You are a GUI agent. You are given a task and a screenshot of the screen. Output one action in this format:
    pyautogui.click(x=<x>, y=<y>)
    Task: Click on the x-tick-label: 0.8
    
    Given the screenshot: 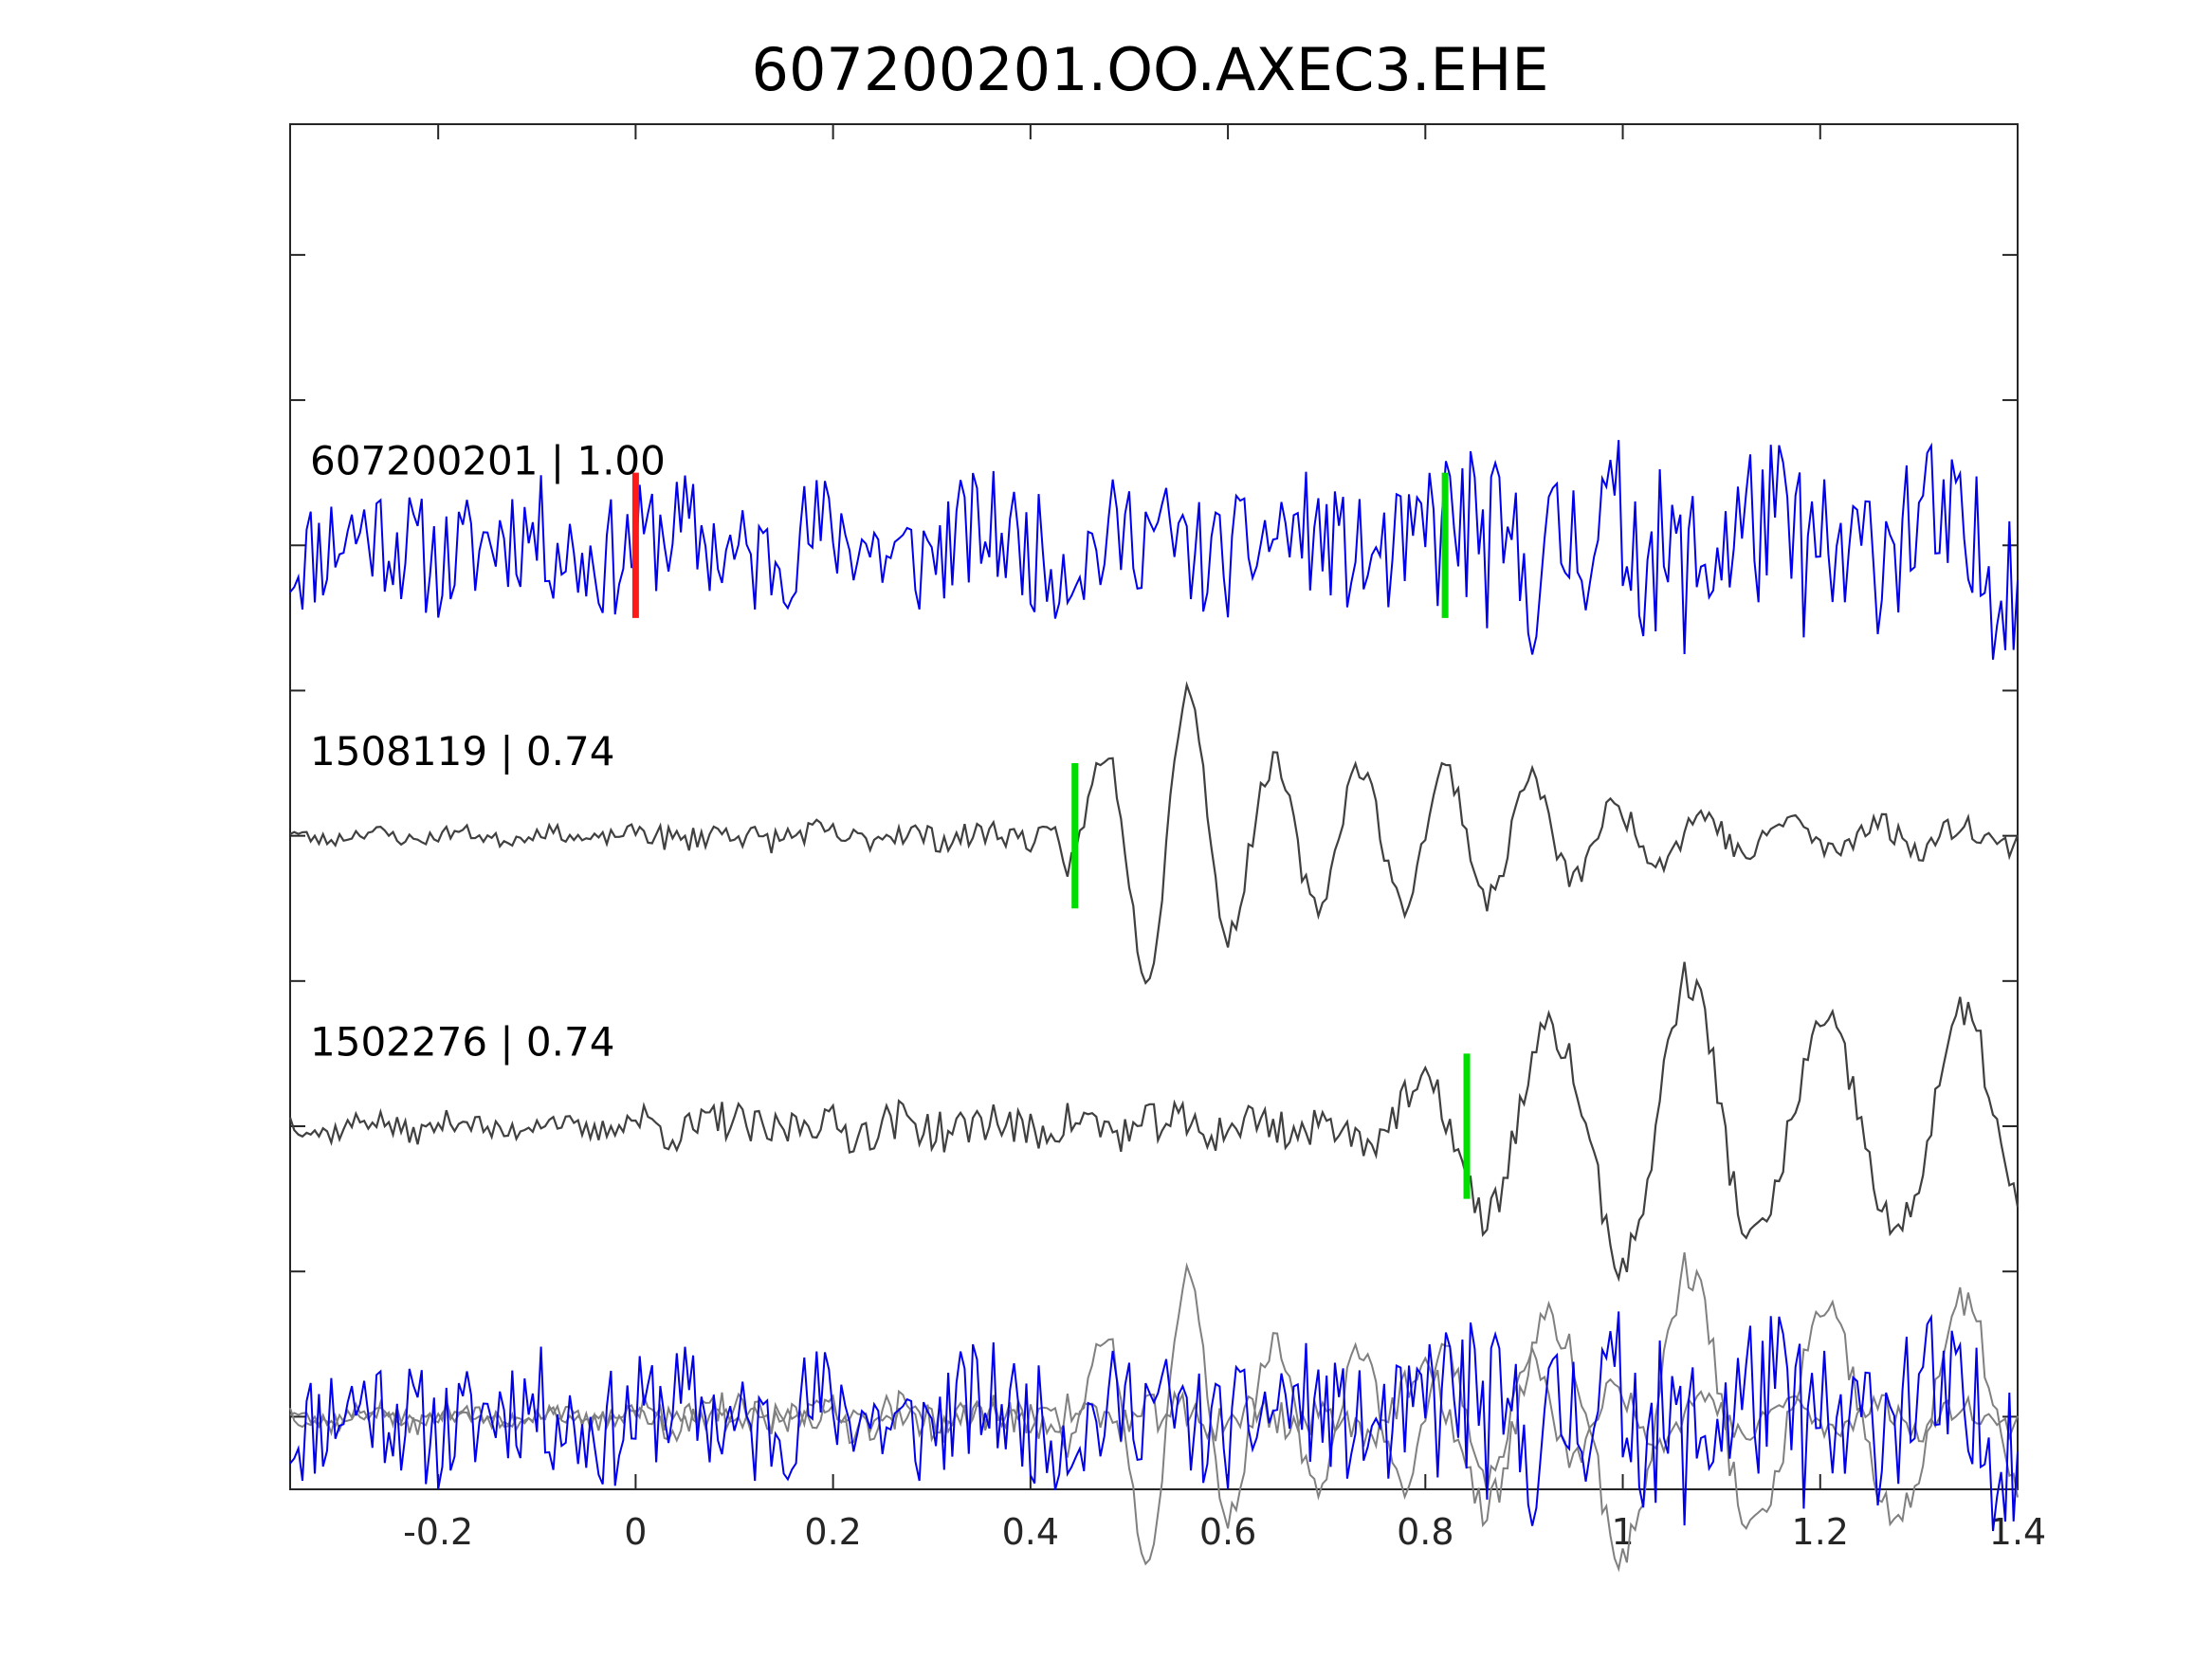 What is the action you would take?
    pyautogui.click(x=1425, y=1532)
    